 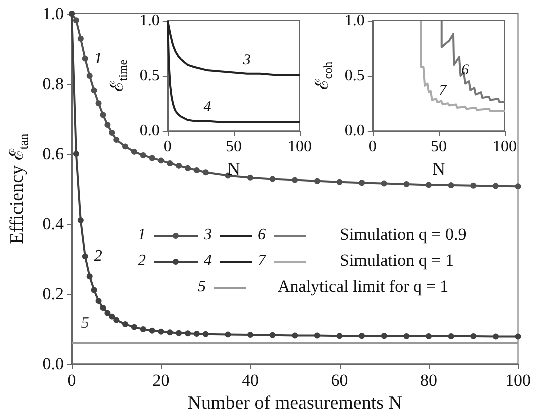 What do you see at coordinates (118, 76) in the screenshot?
I see `y-axis-title: ℰtime` at bounding box center [118, 76].